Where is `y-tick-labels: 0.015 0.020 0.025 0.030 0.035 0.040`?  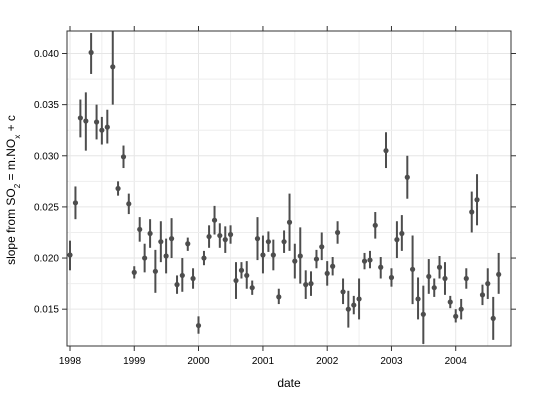 y-tick-labels: 0.015 0.020 0.025 0.030 0.035 0.040 is located at coordinates (46, 182).